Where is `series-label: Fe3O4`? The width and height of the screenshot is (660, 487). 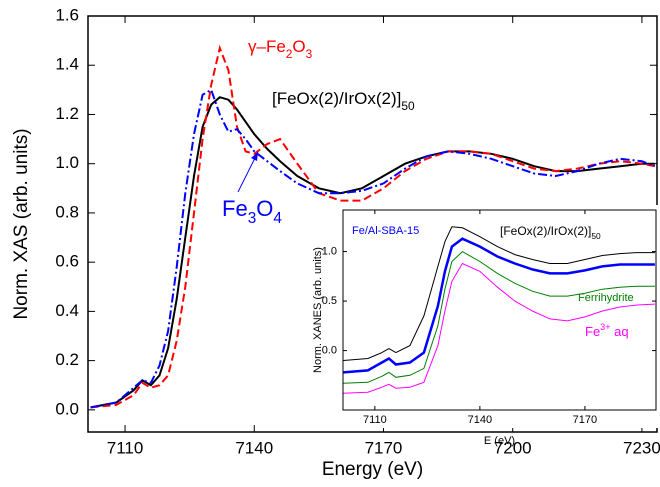 series-label: Fe3O4 is located at coordinates (252, 211).